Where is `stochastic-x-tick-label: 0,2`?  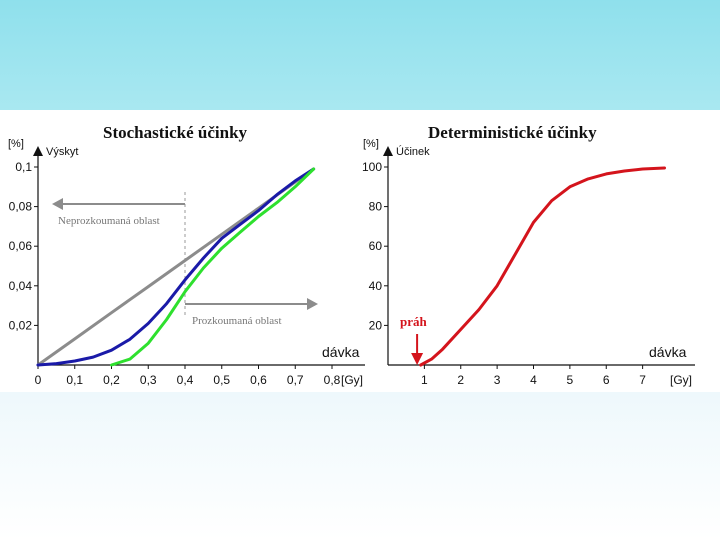 stochastic-x-tick-label: 0,2 is located at coordinates (111, 380).